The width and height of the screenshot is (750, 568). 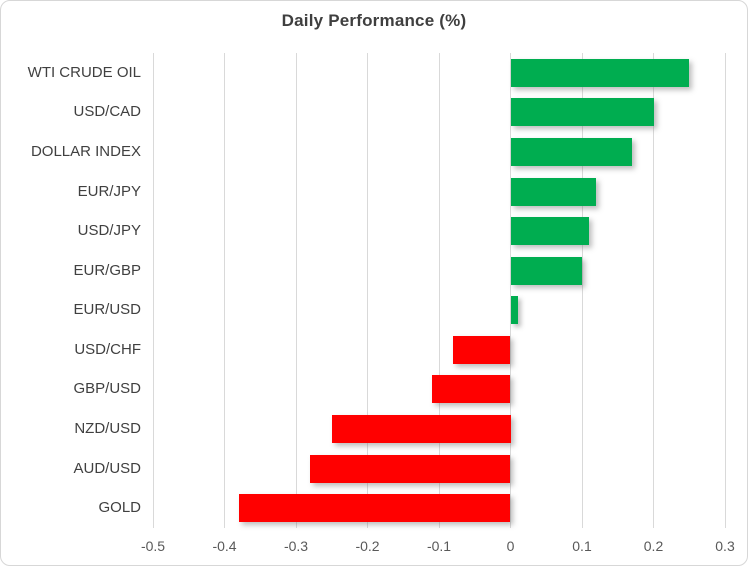 I want to click on x-tick-label--0.3: -0.3, so click(x=296, y=546).